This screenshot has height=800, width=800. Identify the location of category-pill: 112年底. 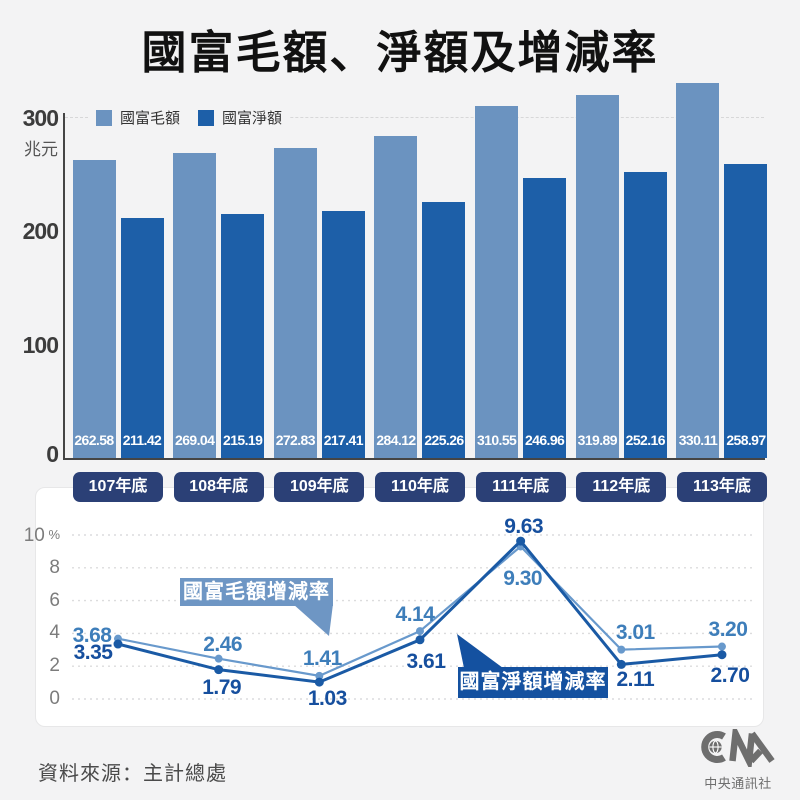
(621, 487).